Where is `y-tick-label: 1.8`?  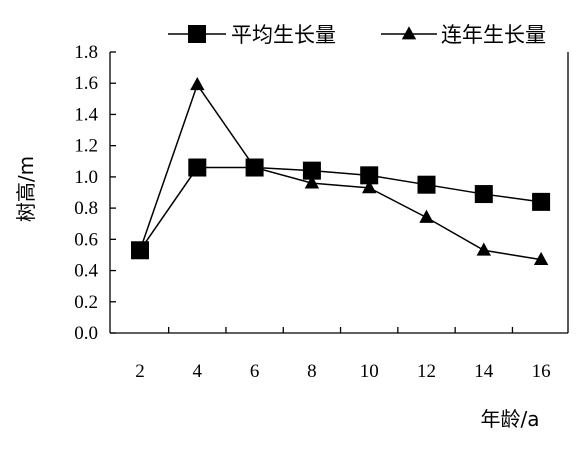 y-tick-label: 1.8 is located at coordinates (86, 52).